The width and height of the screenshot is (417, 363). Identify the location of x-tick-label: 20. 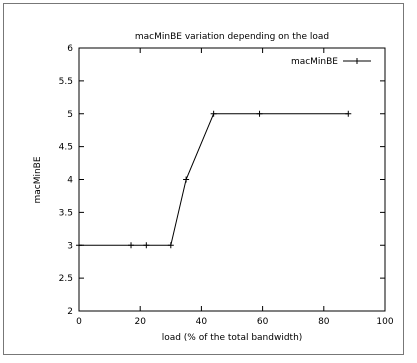
(140, 322).